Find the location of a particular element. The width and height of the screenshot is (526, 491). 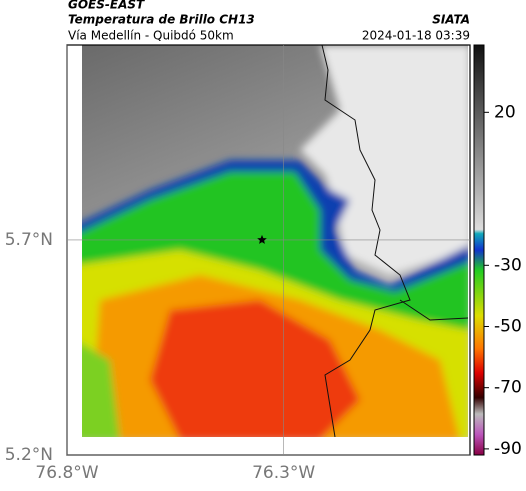

lat-tick-label: 5.2°N is located at coordinates (29, 455).